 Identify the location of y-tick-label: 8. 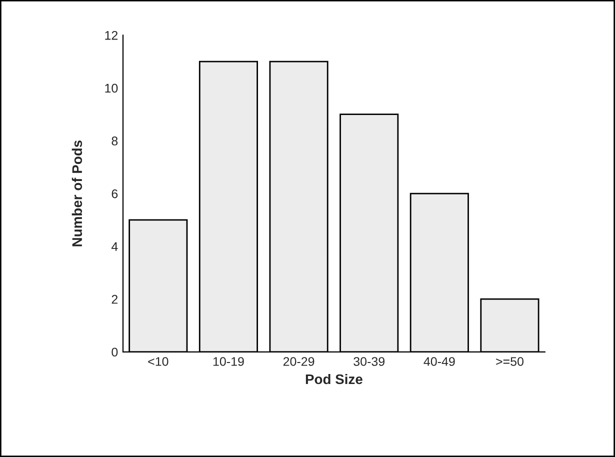
(115, 141).